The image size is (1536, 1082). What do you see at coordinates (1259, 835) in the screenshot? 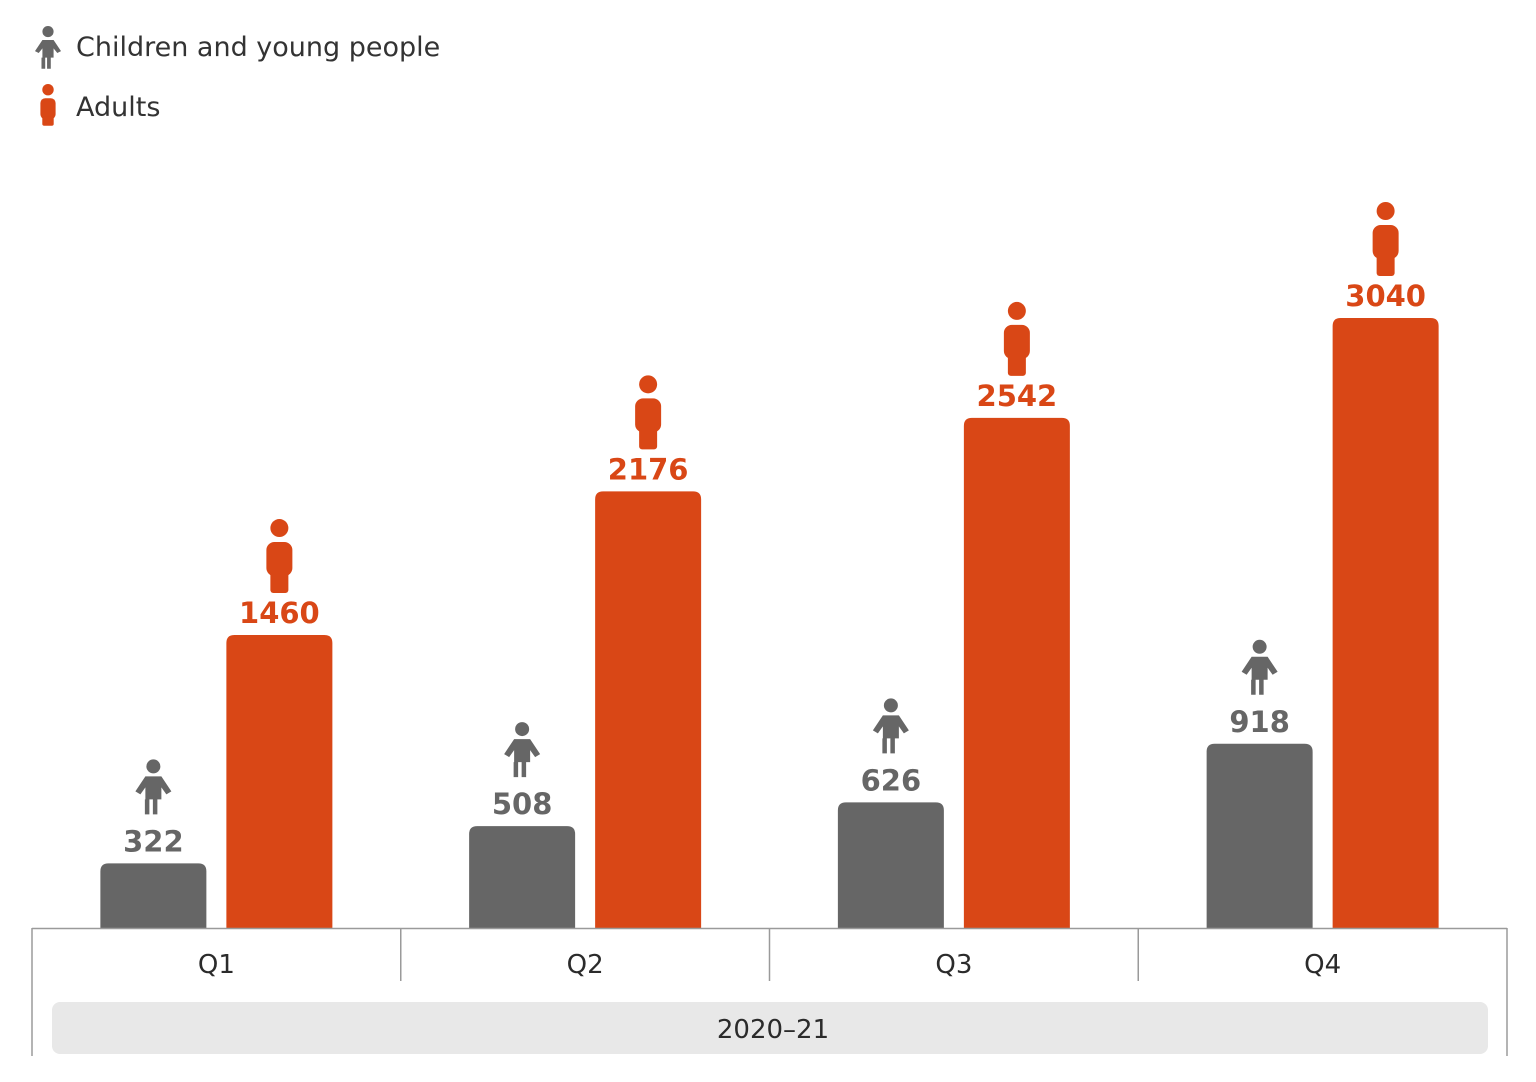
I see `bar-children-q4` at bounding box center [1259, 835].